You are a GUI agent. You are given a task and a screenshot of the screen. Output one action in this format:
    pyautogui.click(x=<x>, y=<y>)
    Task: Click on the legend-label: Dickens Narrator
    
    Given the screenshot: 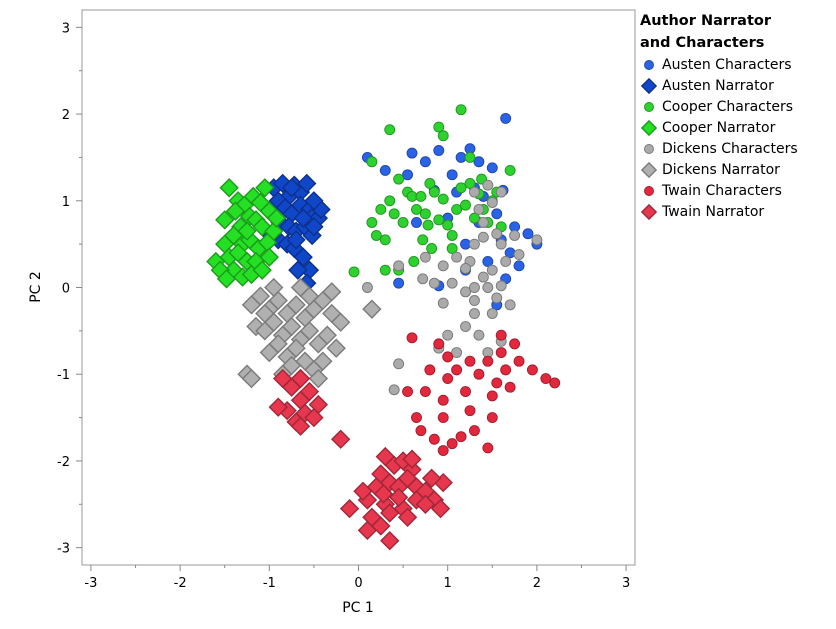 What is the action you would take?
    pyautogui.click(x=721, y=169)
    